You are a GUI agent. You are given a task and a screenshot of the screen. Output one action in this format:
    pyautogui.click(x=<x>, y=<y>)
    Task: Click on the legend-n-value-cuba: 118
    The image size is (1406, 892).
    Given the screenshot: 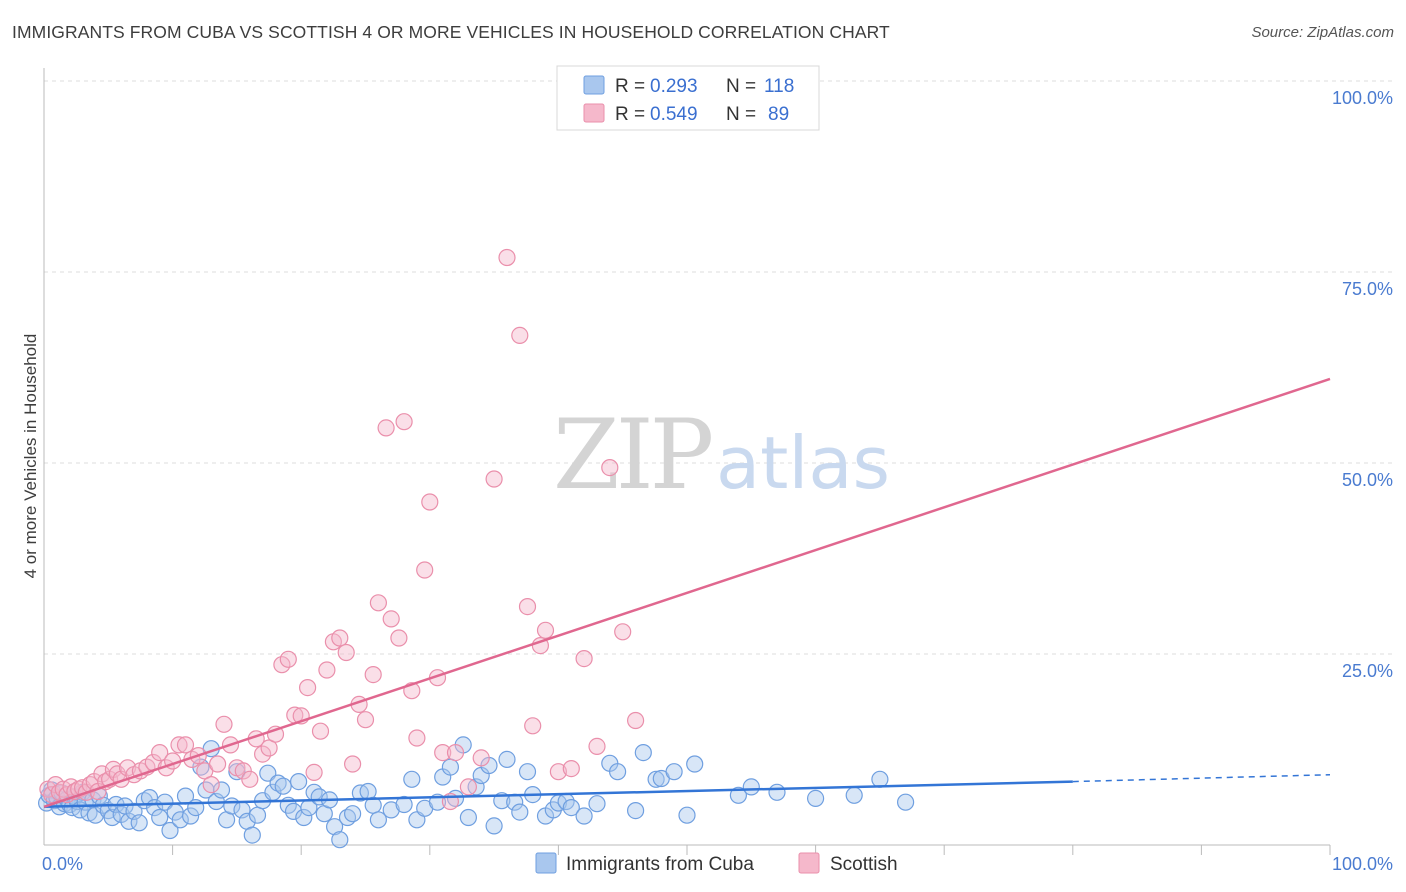 What is the action you would take?
    pyautogui.click(x=779, y=86)
    